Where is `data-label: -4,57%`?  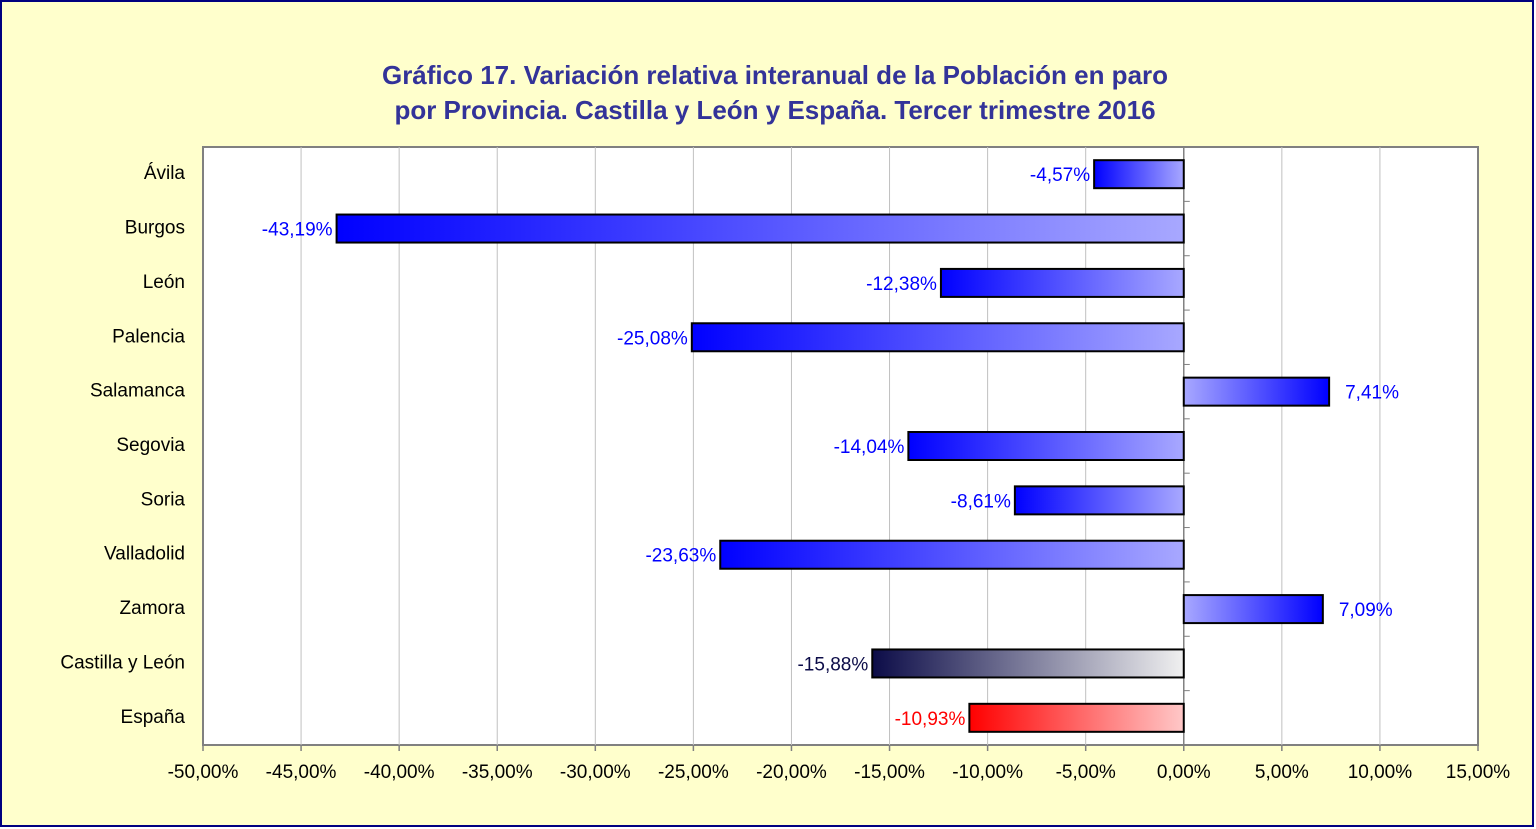
data-label: -4,57% is located at coordinates (1060, 175).